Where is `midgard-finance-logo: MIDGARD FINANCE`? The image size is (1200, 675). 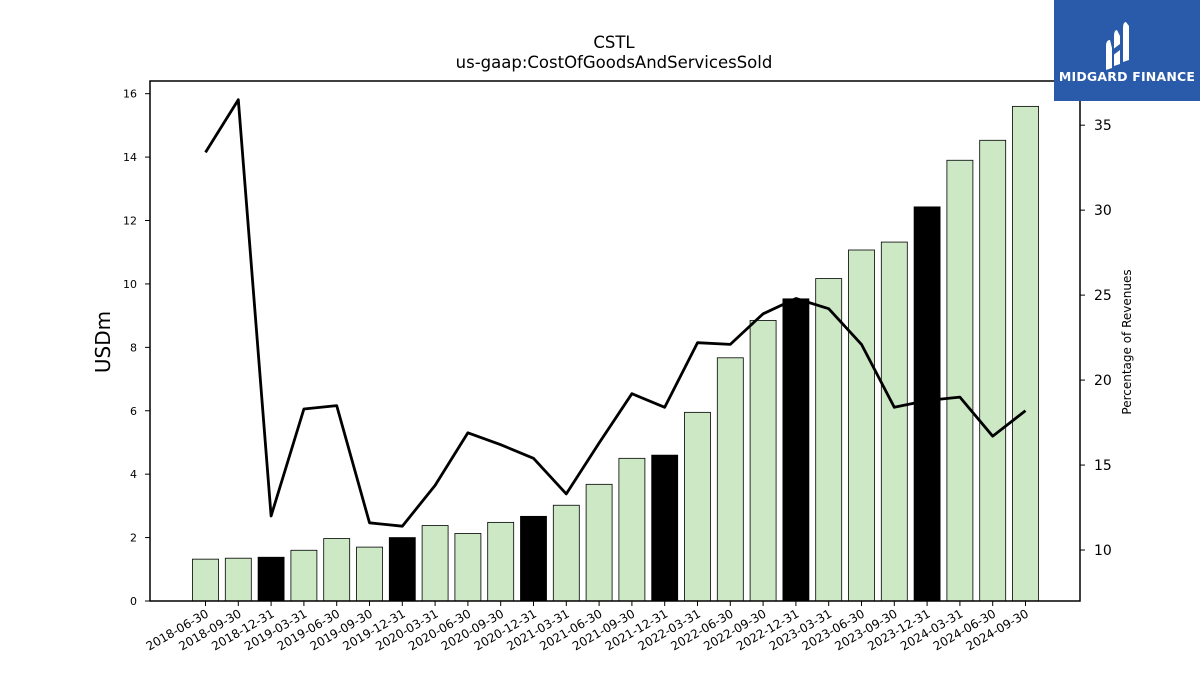
midgard-finance-logo: MIDGARD FINANCE is located at coordinates (1127, 50).